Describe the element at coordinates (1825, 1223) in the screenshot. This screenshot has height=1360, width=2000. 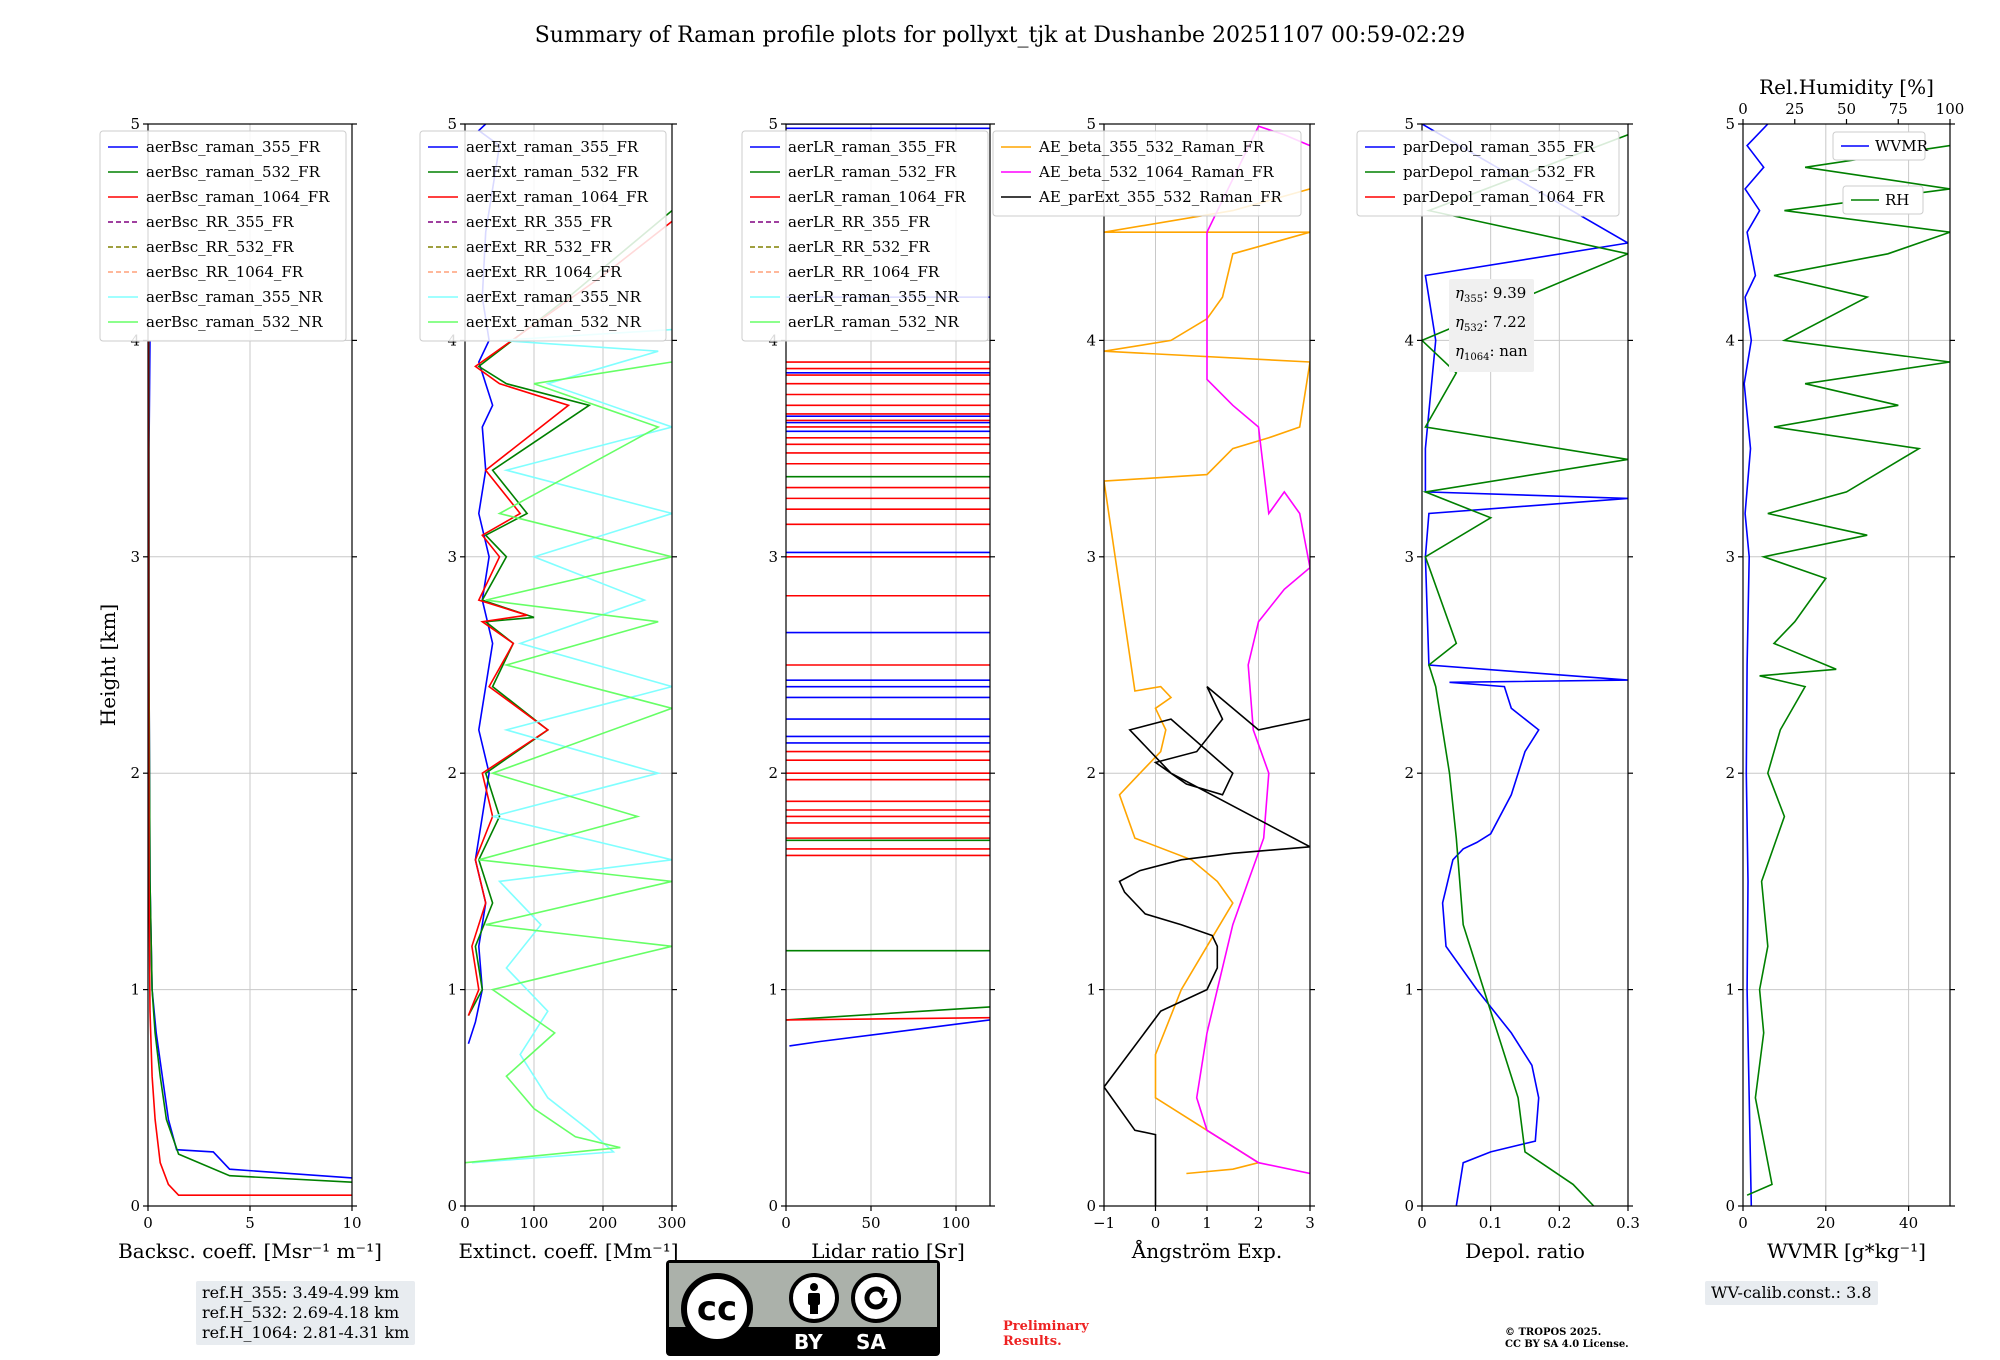
I see `x-tick-label: 20` at that location.